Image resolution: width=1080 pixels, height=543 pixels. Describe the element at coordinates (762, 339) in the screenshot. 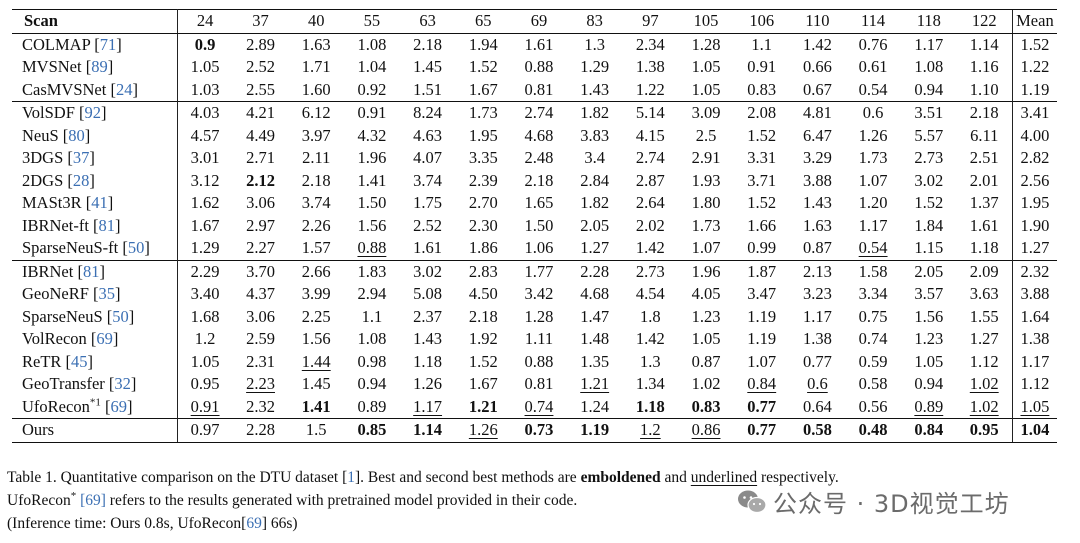

I see `value-cell: 1.19` at that location.